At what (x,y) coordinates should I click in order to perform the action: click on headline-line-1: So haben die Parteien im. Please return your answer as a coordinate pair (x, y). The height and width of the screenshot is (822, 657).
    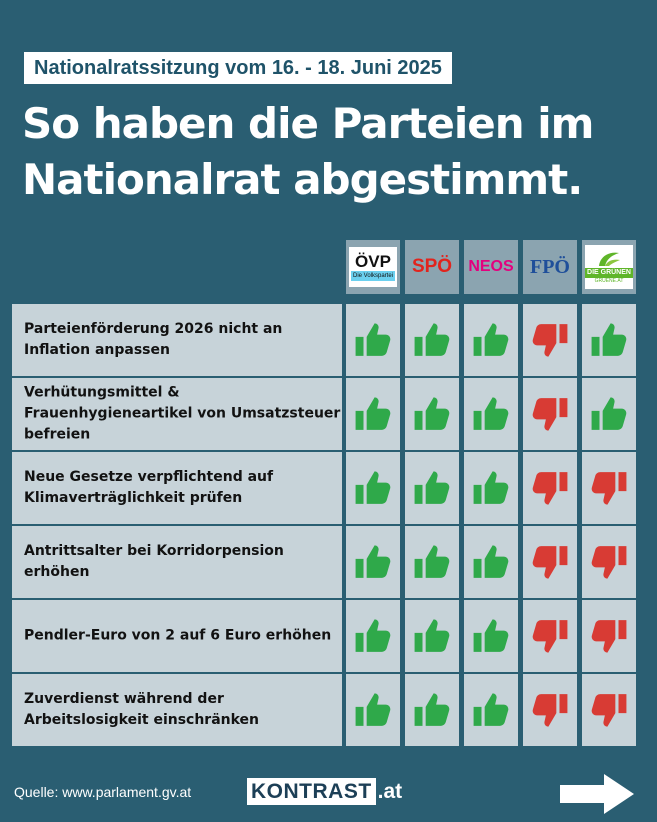
    Looking at the image, I should click on (308, 123).